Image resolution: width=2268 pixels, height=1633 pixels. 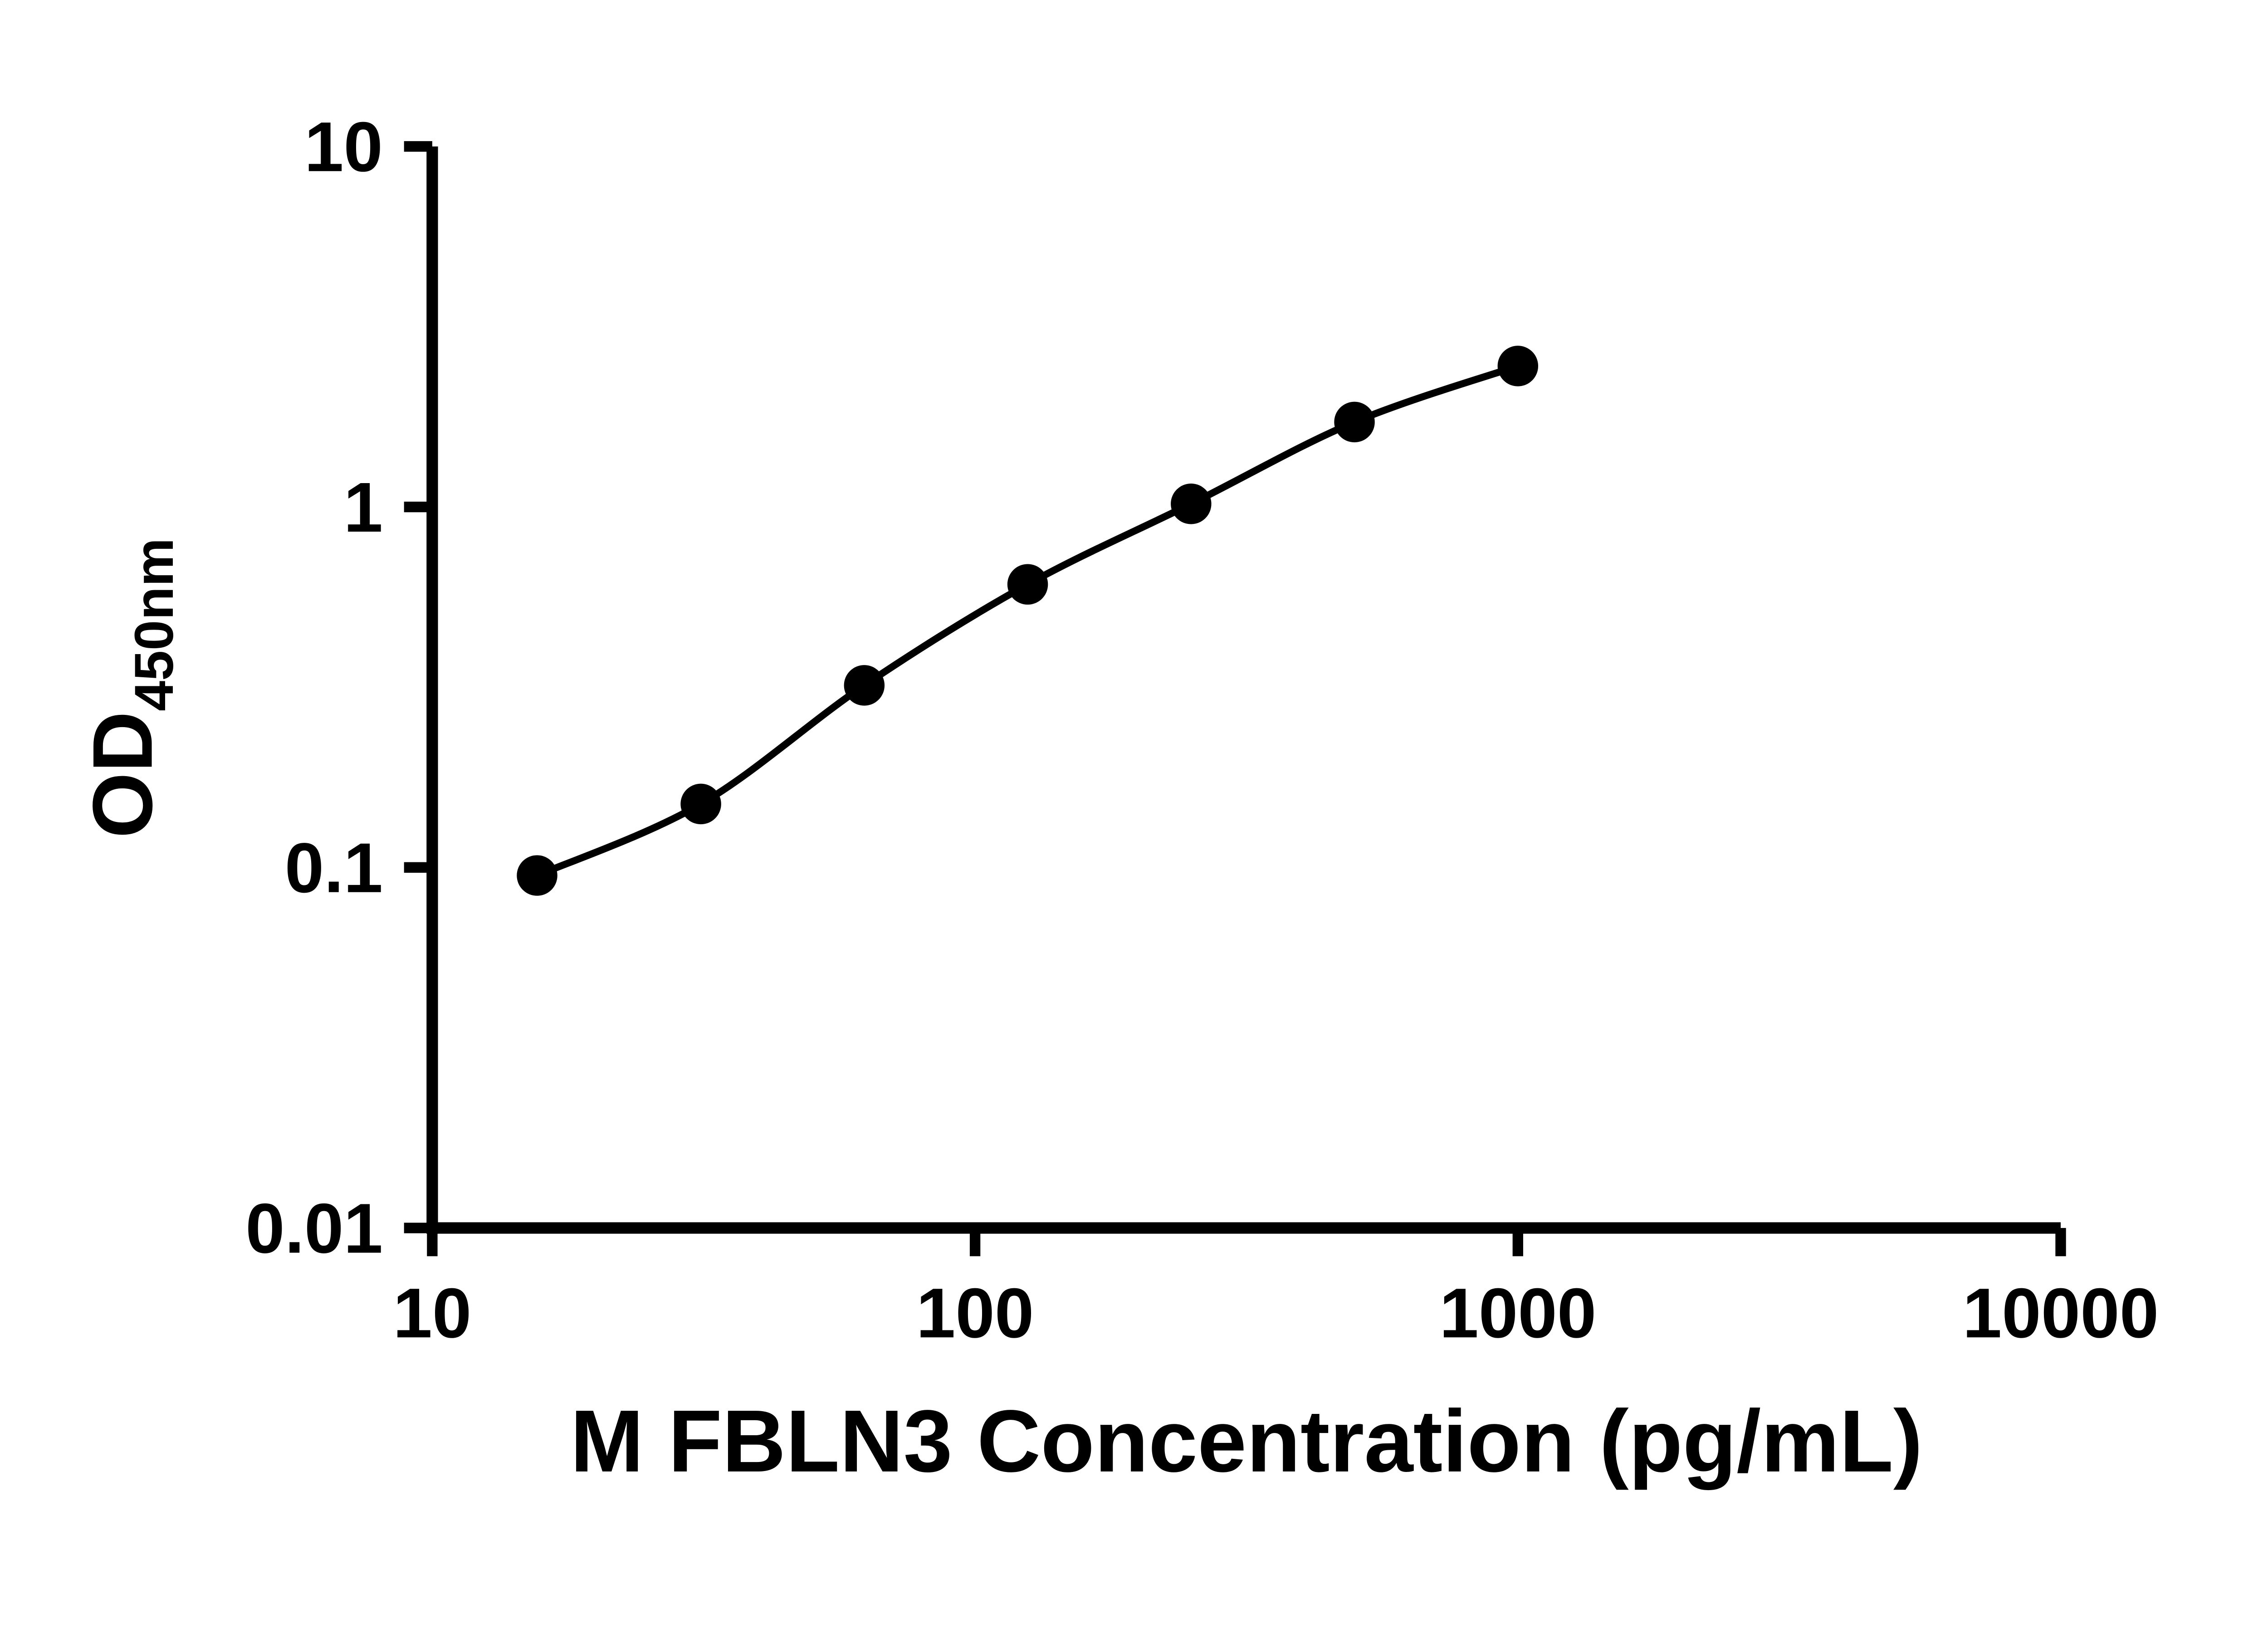 I want to click on y-axis-title: OD450nm, so click(x=130, y=688).